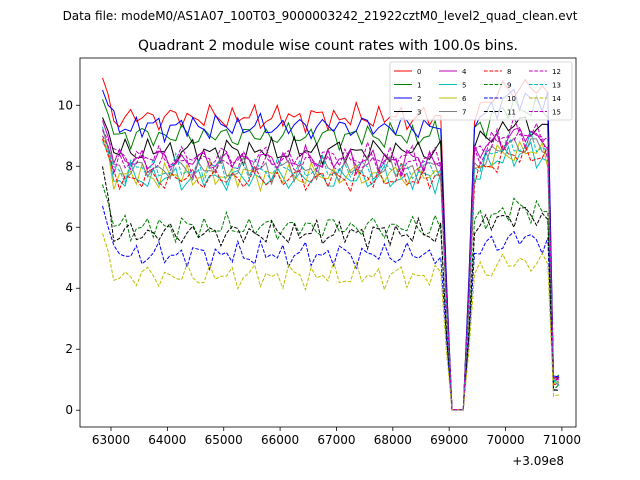  Describe the element at coordinates (511, 113) in the screenshot. I see `legend-label-11: 11` at that location.